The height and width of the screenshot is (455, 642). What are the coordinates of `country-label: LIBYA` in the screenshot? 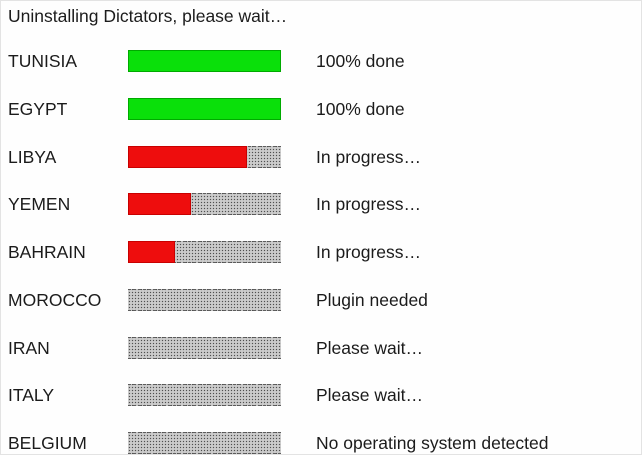 It's located at (32, 156).